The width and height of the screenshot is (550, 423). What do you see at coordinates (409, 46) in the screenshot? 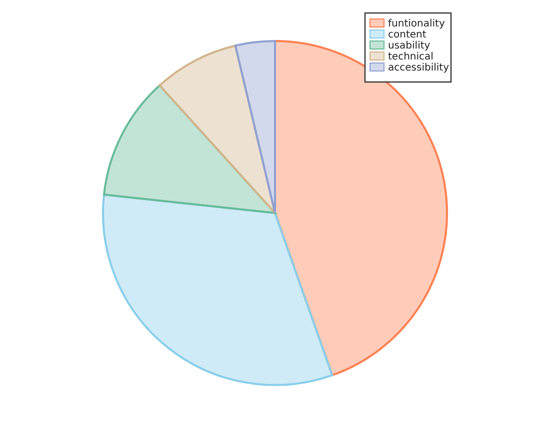
I see `legend-label: usability` at bounding box center [409, 46].